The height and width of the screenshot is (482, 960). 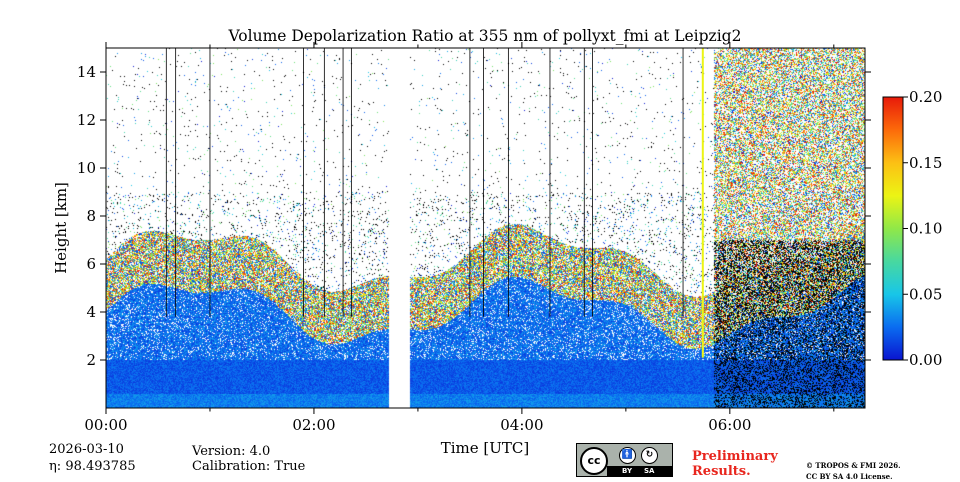 What do you see at coordinates (925, 97) in the screenshot?
I see `colorbar-tick-label: 0.20` at bounding box center [925, 97].